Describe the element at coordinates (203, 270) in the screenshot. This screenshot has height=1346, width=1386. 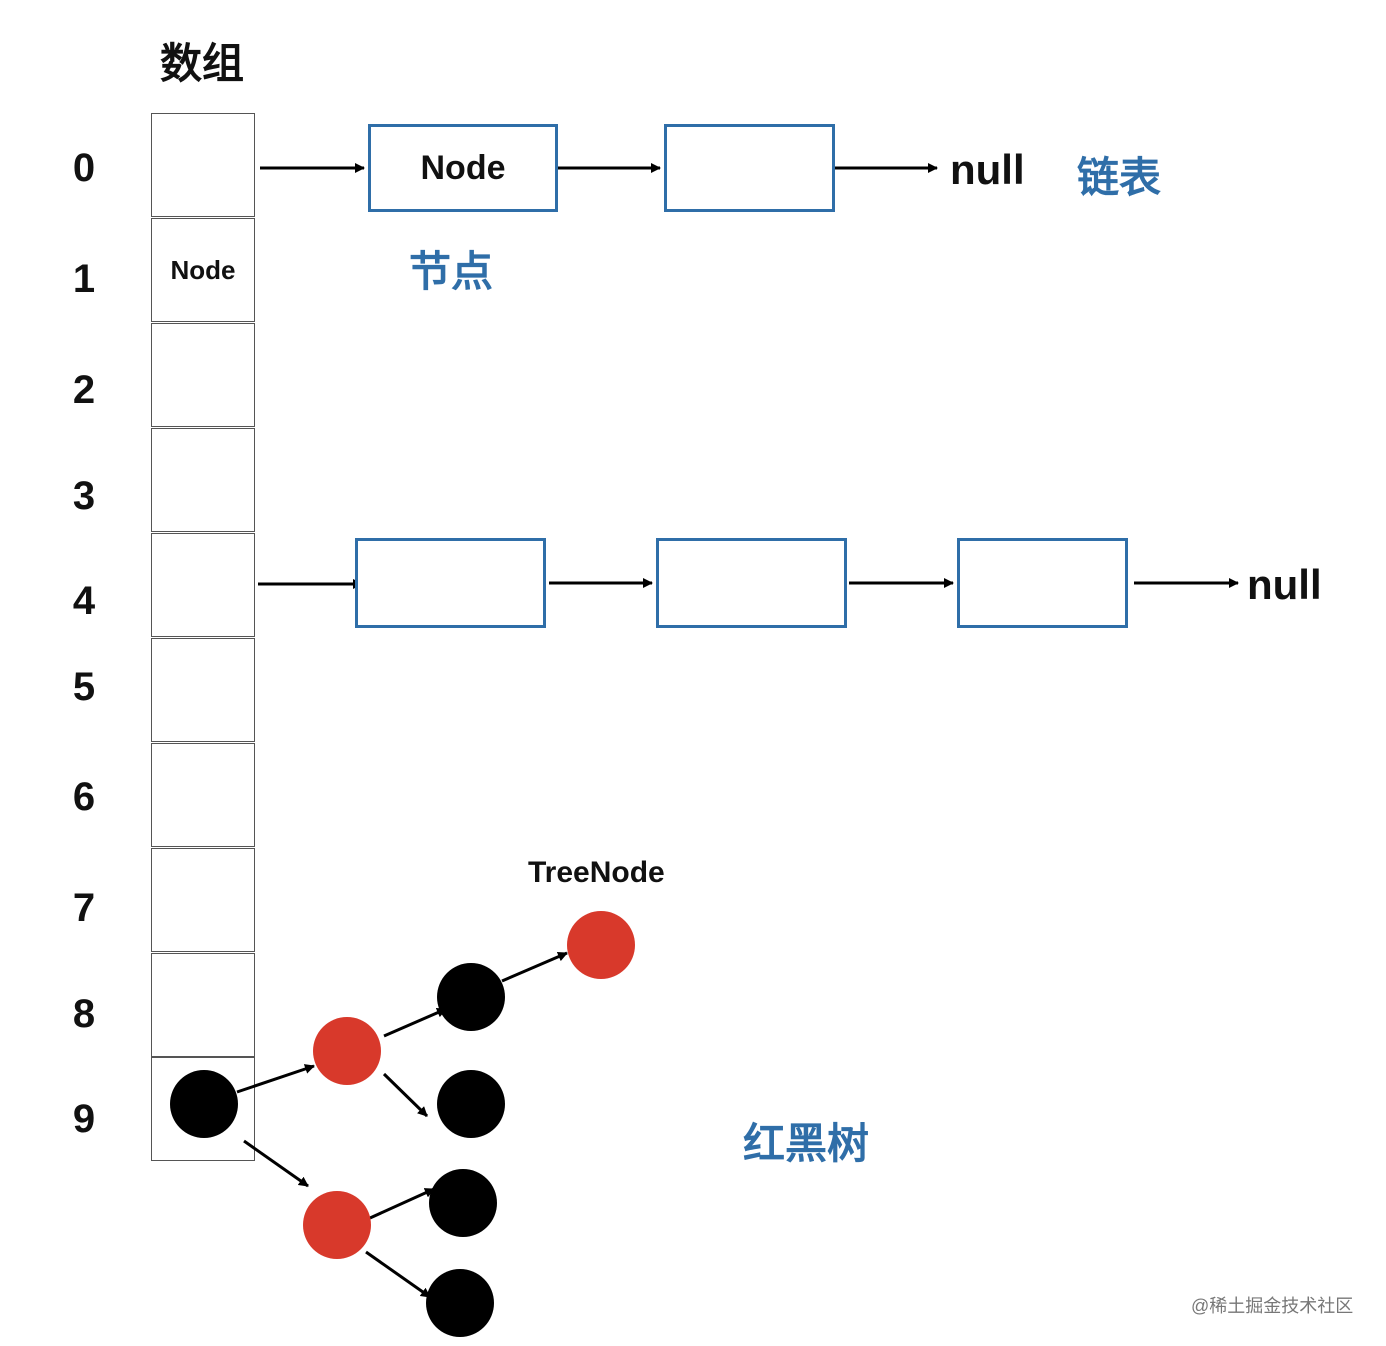
I see `array-cell: Node` at that location.